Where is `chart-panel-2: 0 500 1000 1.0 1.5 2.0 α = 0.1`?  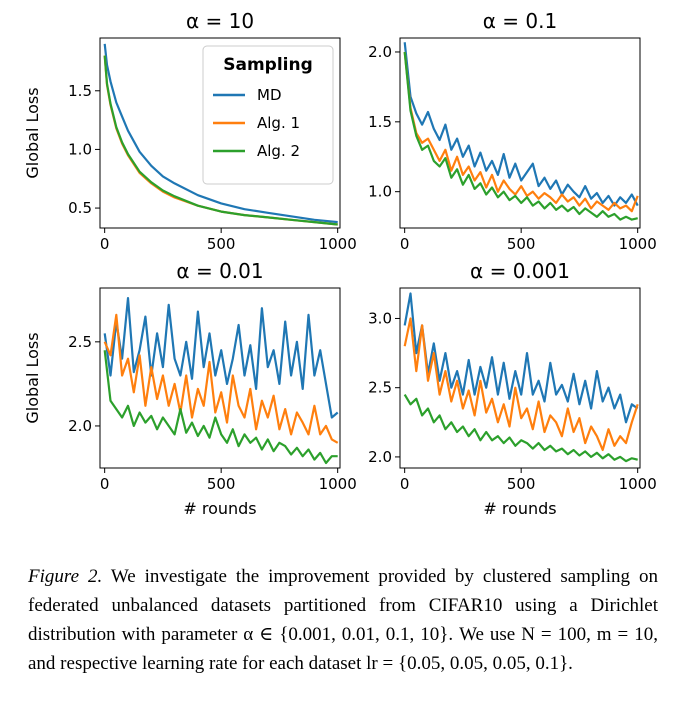
chart-panel-2: 0 500 1000 1.0 1.5 2.0 α = 0.1 is located at coordinates (512, 131).